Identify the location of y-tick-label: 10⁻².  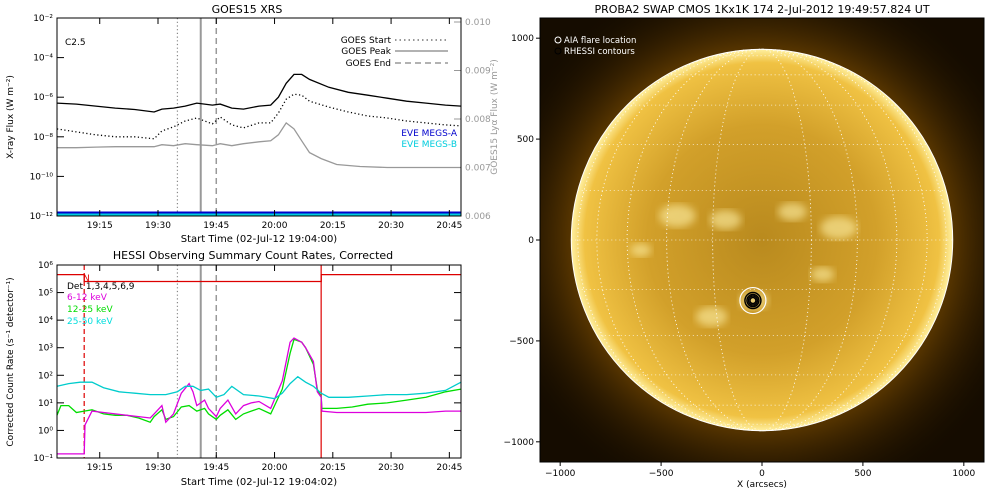
(43, 19).